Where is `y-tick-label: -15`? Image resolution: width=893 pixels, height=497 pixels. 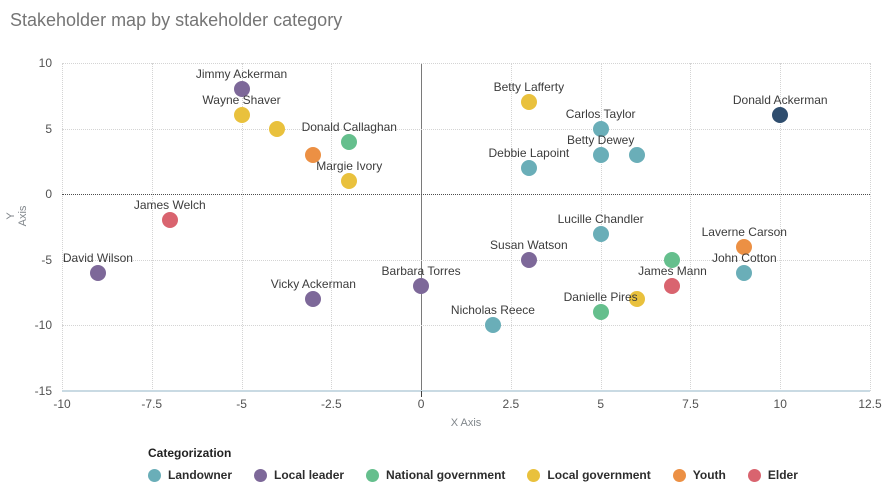
y-tick-label: -15 is located at coordinates (43, 391).